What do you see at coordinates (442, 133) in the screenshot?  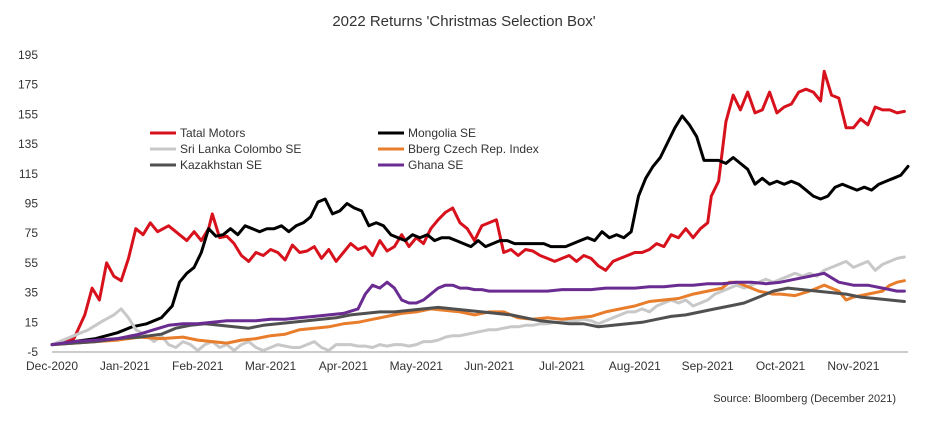 I see `legend-label: Mongolia SE` at bounding box center [442, 133].